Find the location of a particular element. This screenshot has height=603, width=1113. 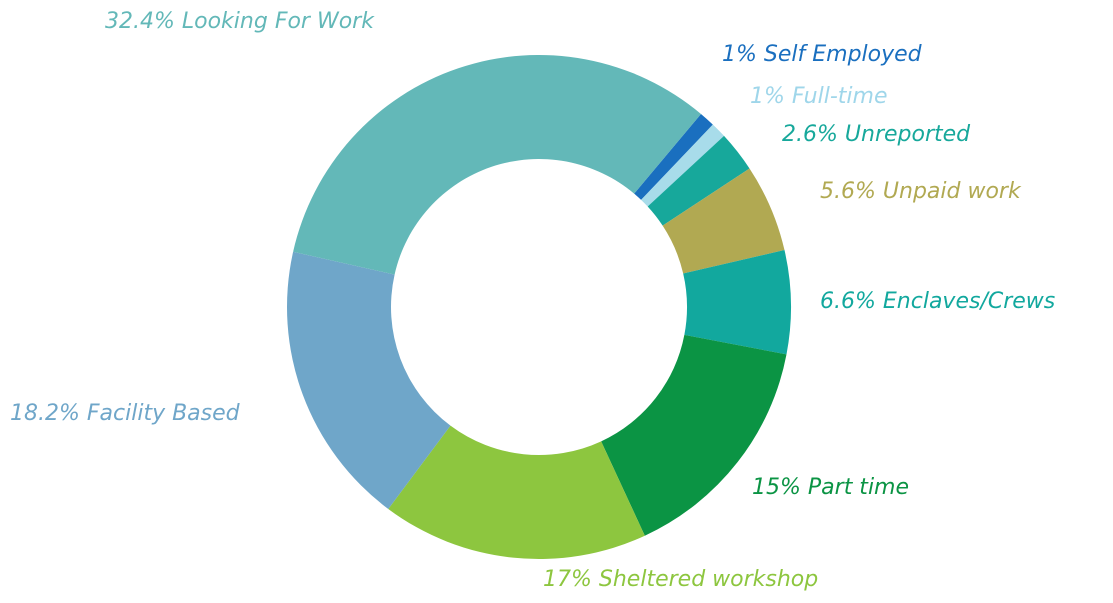

value-label: 6.6% is located at coordinates (848, 301).